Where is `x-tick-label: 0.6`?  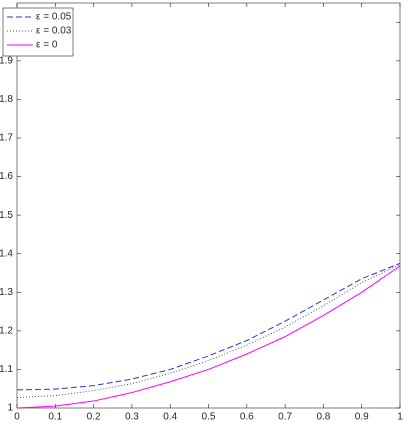 x-tick-label: 0.6 is located at coordinates (247, 417).